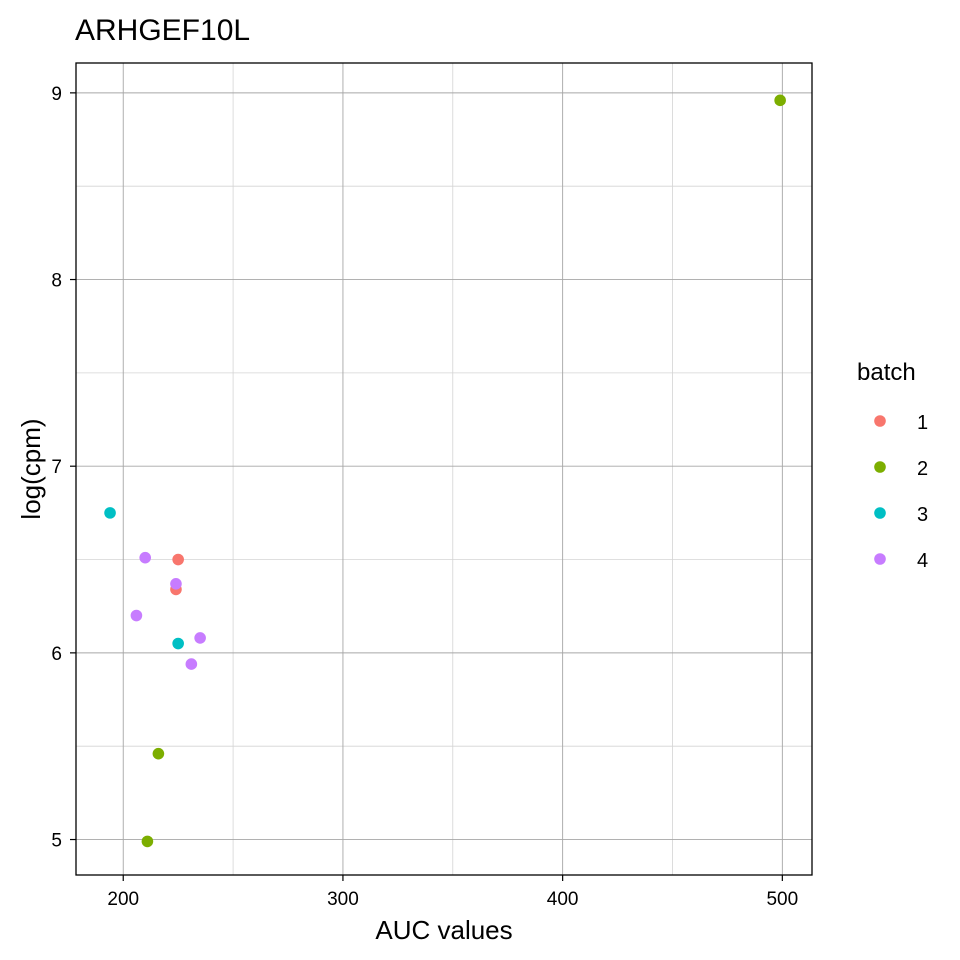  Describe the element at coordinates (886, 372) in the screenshot. I see `legend-title: batch` at that location.